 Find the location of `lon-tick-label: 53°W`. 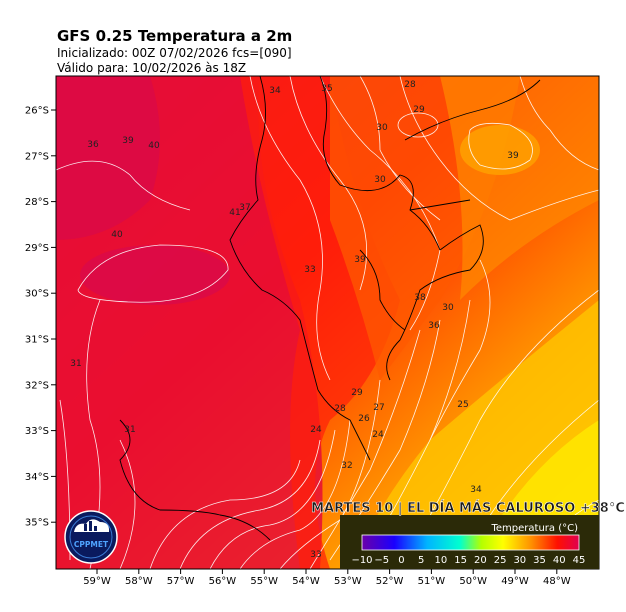

lon-tick-label: 53°W is located at coordinates (348, 581).